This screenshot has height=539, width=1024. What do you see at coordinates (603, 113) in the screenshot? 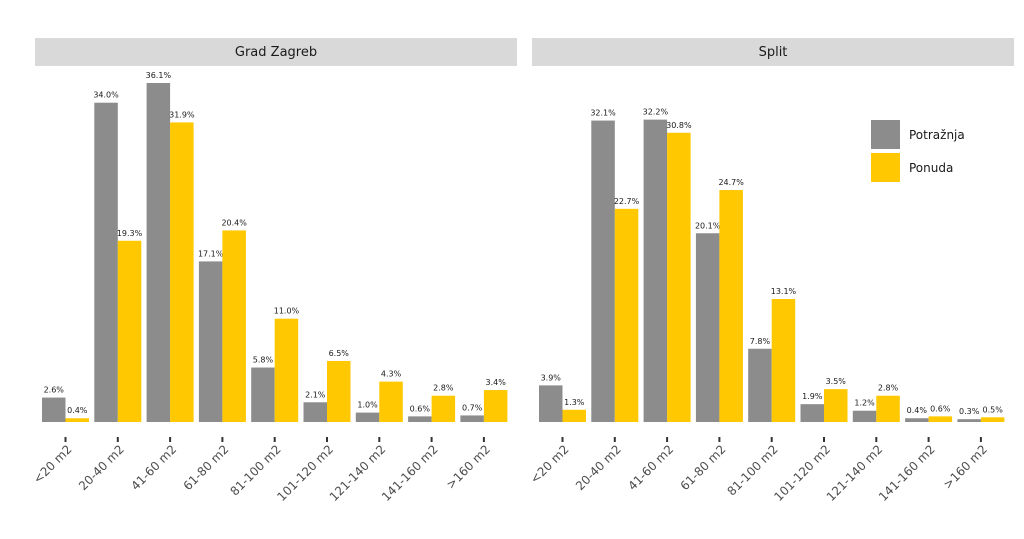
I see `data-label: 32.1%` at bounding box center [603, 113].